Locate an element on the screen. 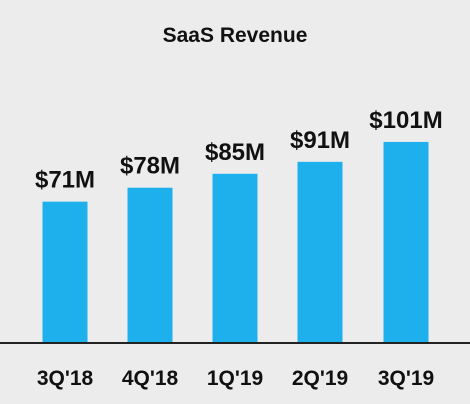 The width and height of the screenshot is (470, 404). chart-title: SaaS Revenue is located at coordinates (235, 35).